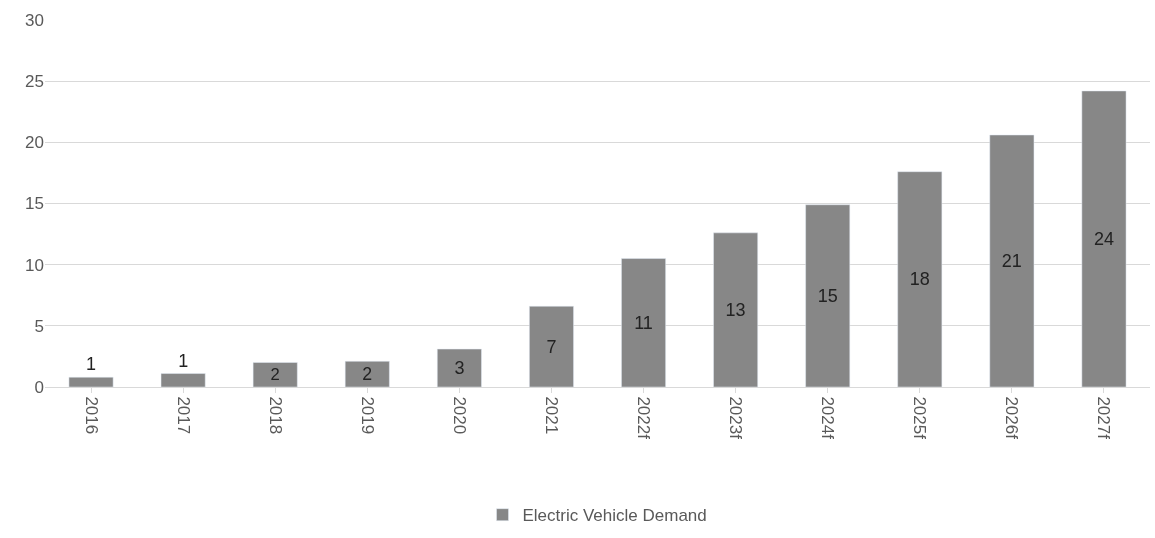  Describe the element at coordinates (1104, 418) in the screenshot. I see `x-tick-label: 2027f` at that location.